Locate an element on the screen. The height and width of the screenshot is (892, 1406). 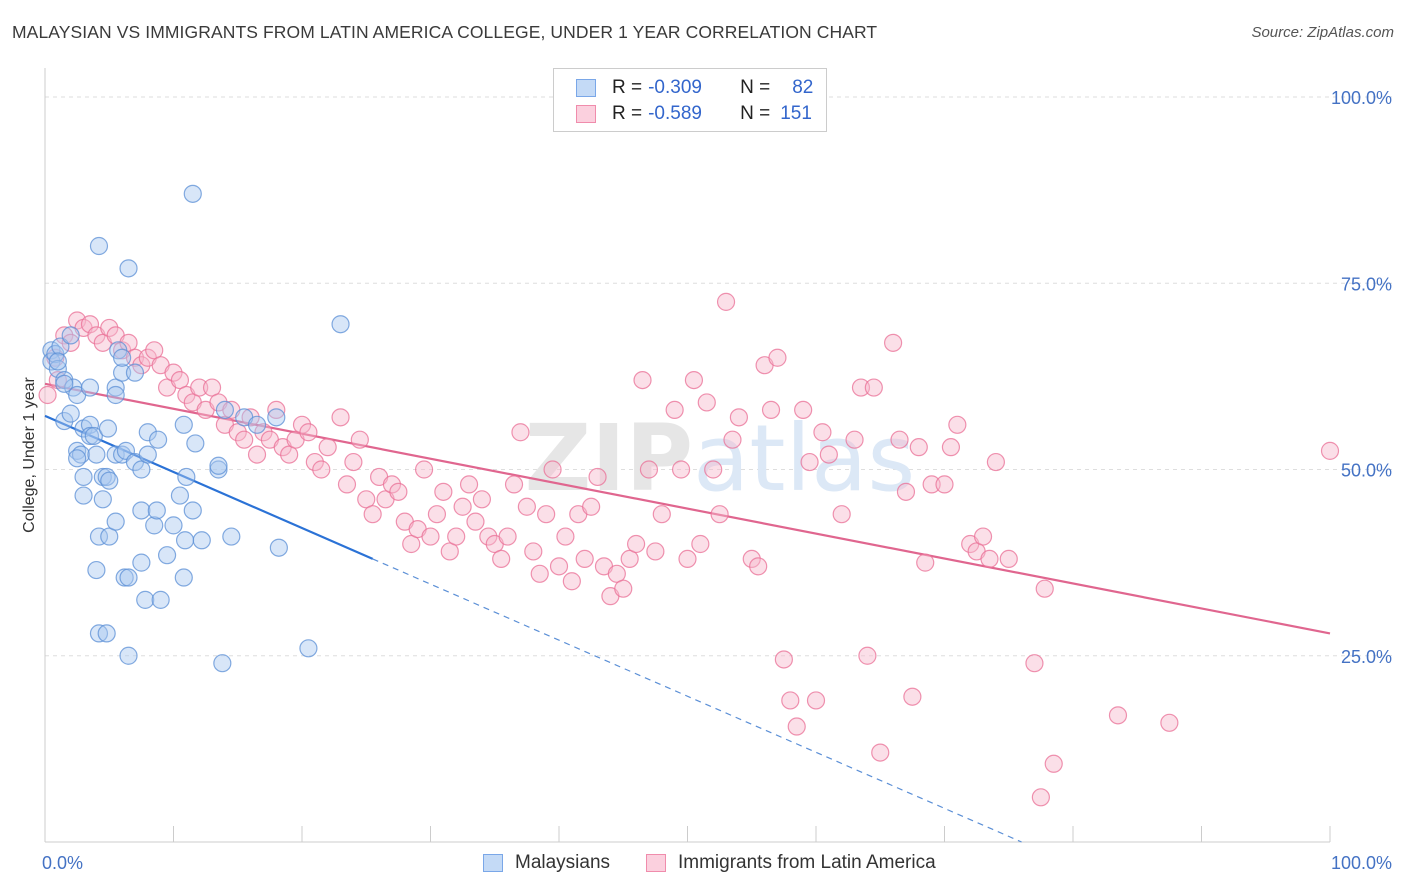
legend-swatch-pink is located at coordinates (656, 863).